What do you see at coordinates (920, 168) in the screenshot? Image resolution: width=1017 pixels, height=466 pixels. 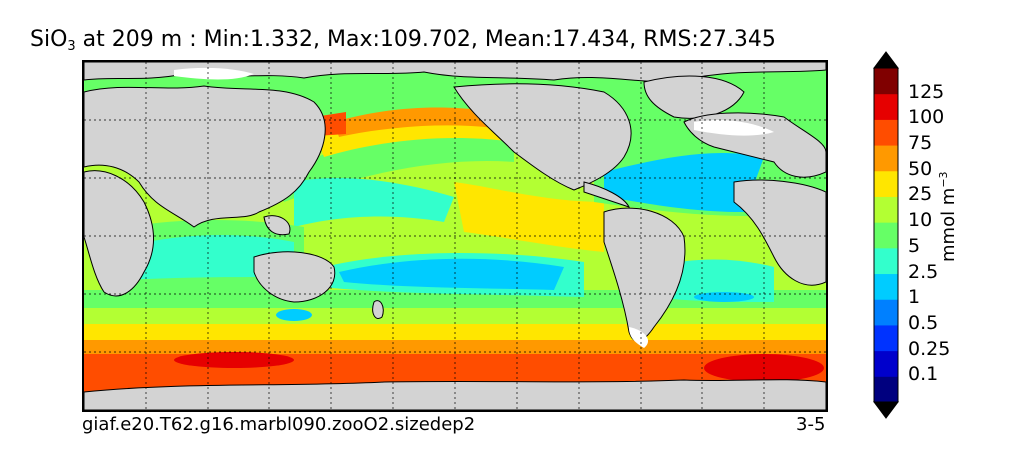 I see `colorbar-tick-label: 50` at bounding box center [920, 168].